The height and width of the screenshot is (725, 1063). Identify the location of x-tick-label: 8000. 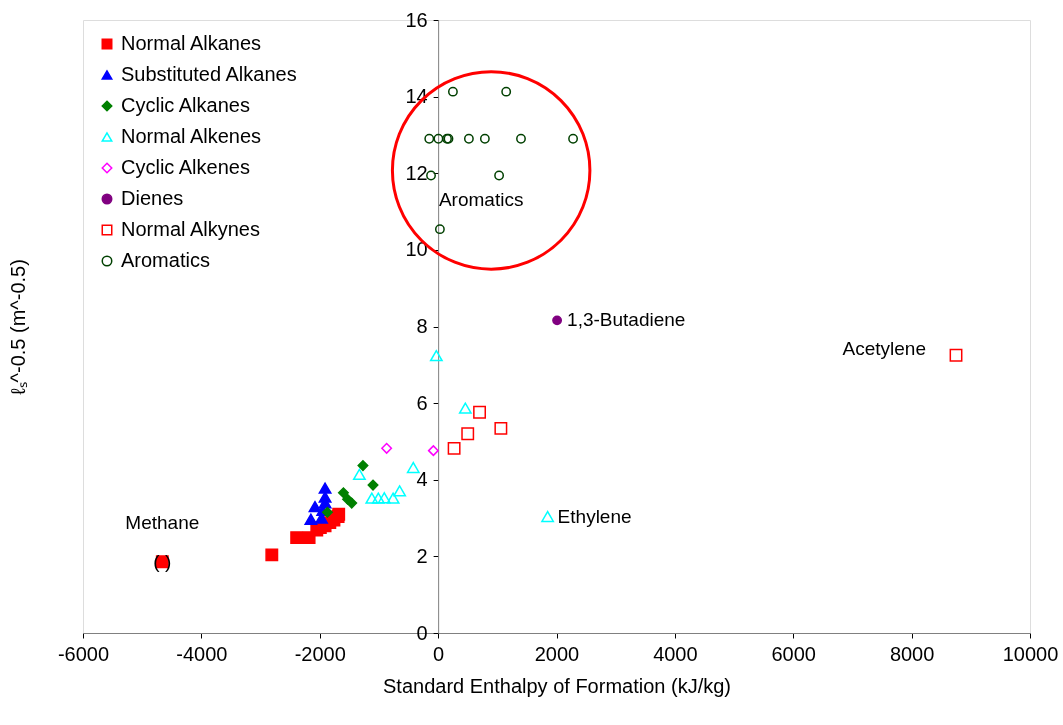
(912, 653).